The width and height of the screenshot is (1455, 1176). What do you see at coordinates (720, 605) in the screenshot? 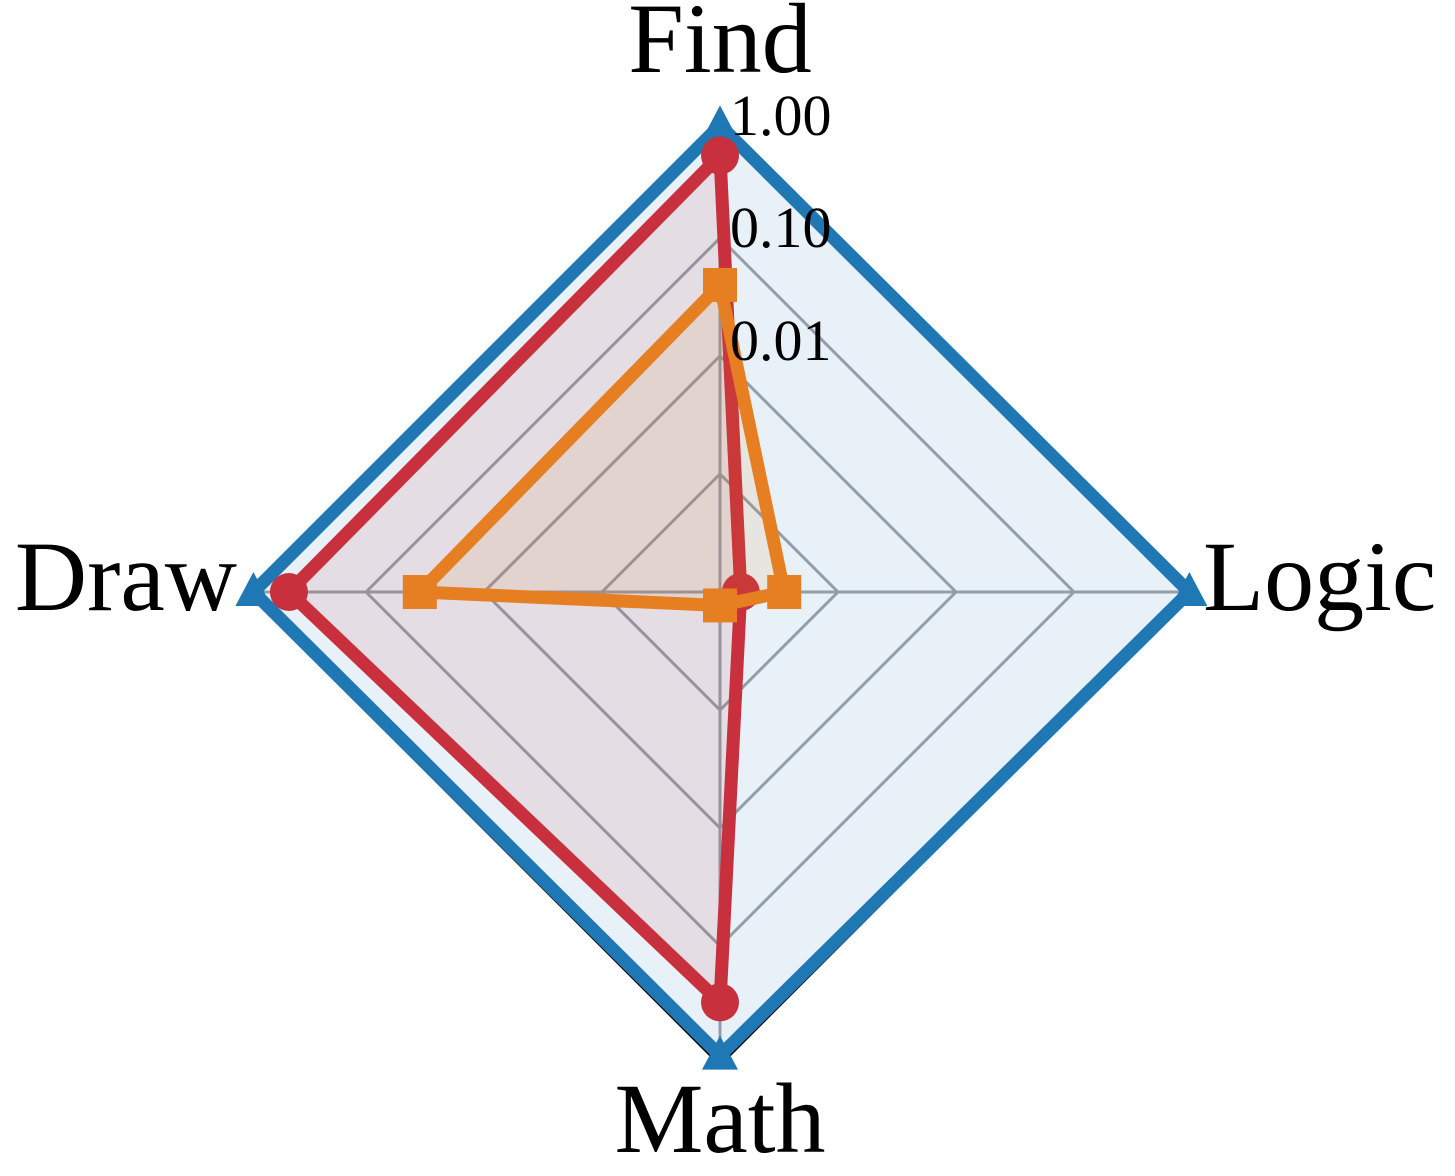
I see `series-3-point-math` at bounding box center [720, 605].